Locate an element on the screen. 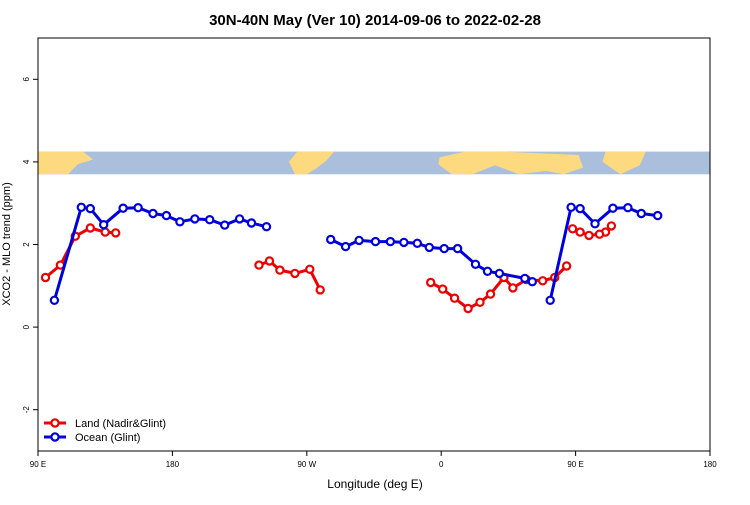 This screenshot has width=750, height=505. x-tick-label: 90 W is located at coordinates (306, 464).